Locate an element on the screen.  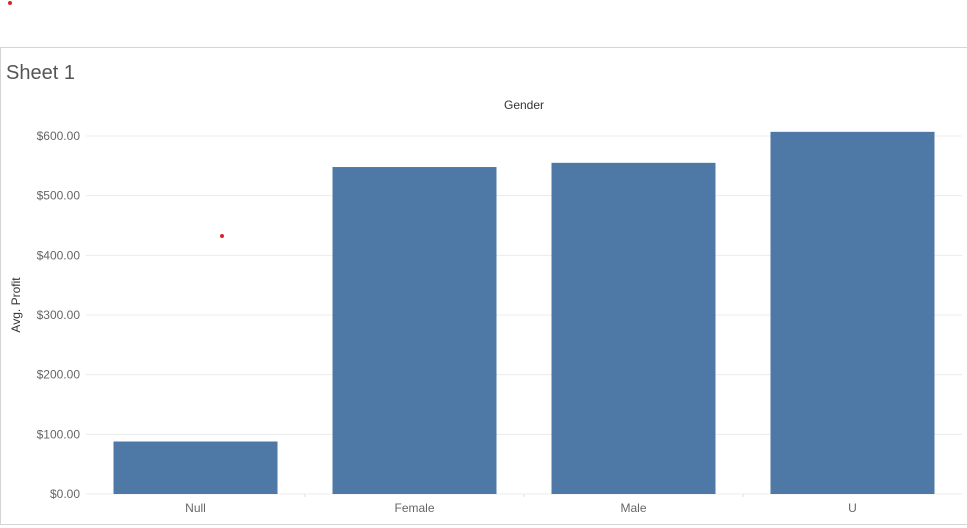
y-tick-label: $0.00 is located at coordinates (65, 494).